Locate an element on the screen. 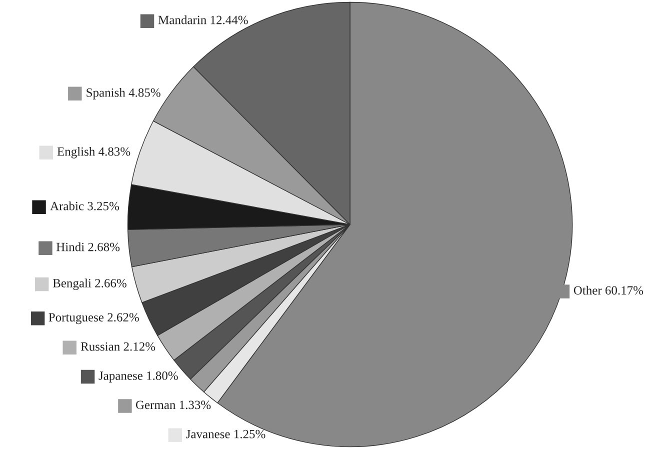 This screenshot has width=667, height=449. legend-label: German 1.33% is located at coordinates (173, 405).